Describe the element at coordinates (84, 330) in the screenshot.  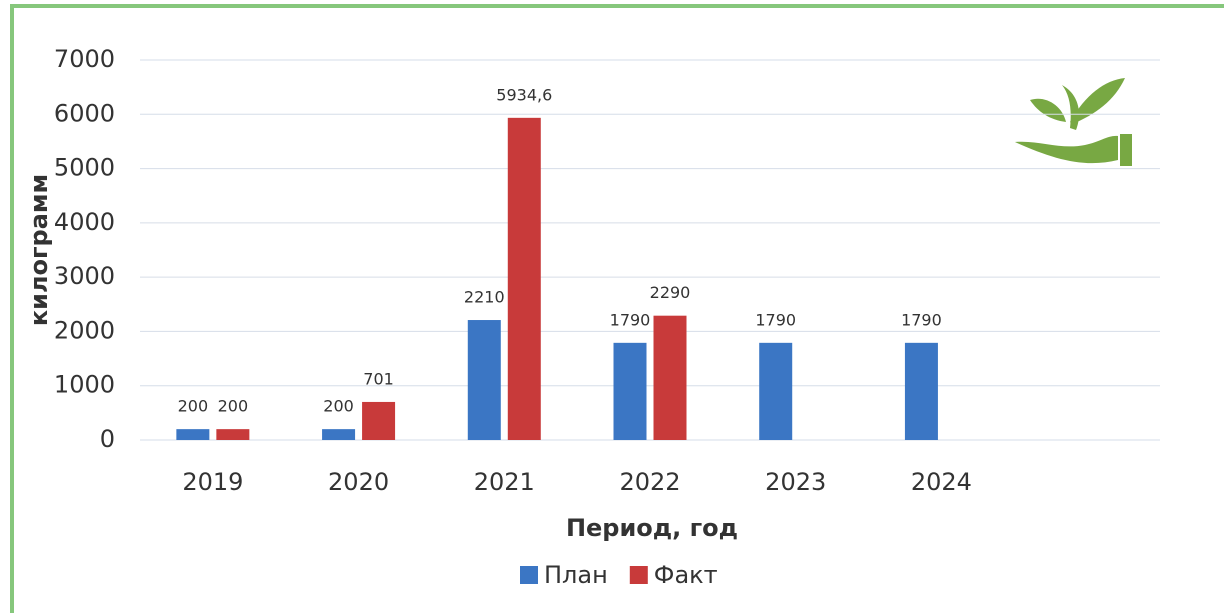
I see `y-tick-label: 2000` at that location.